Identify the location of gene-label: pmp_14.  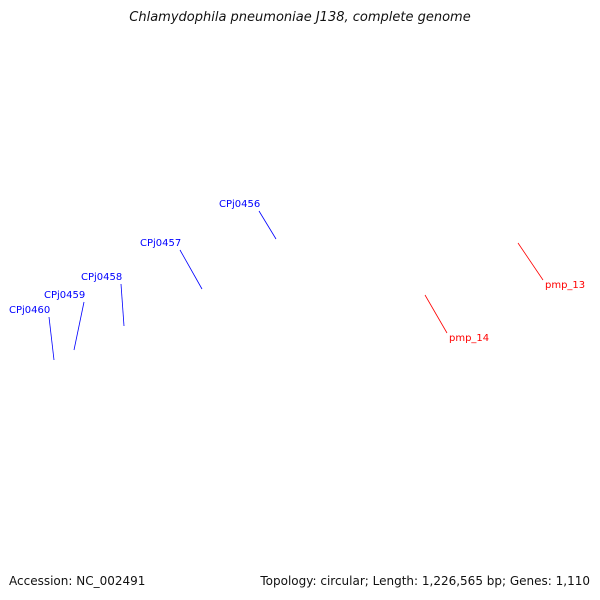
(469, 338).